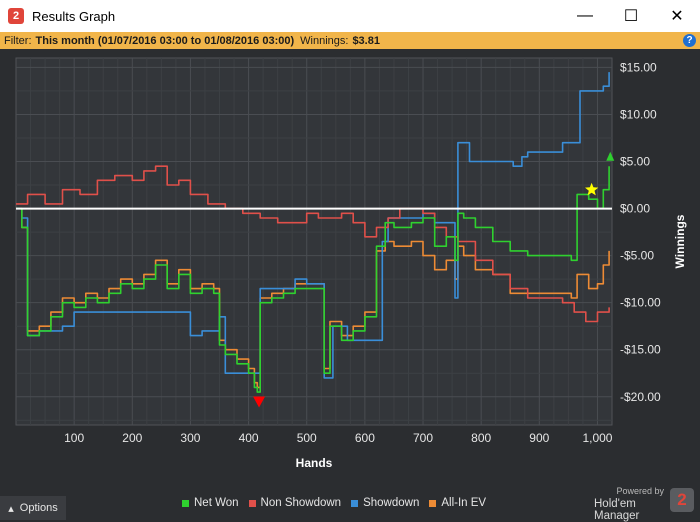 The image size is (700, 522). What do you see at coordinates (640, 491) in the screenshot?
I see `powered-by-label: Powered by` at bounding box center [640, 491].